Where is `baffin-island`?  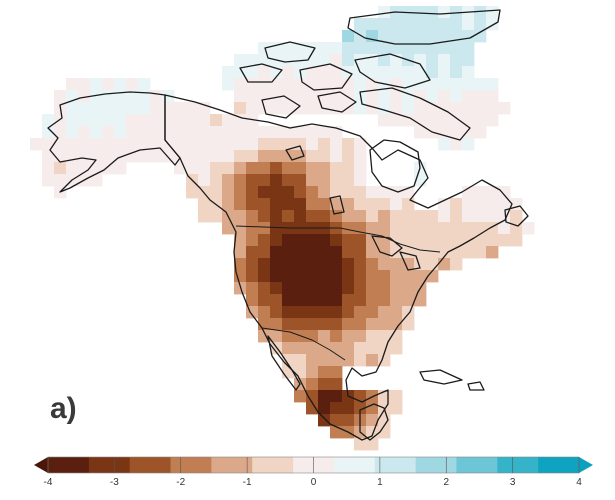
baffin-island is located at coordinates (415, 114).